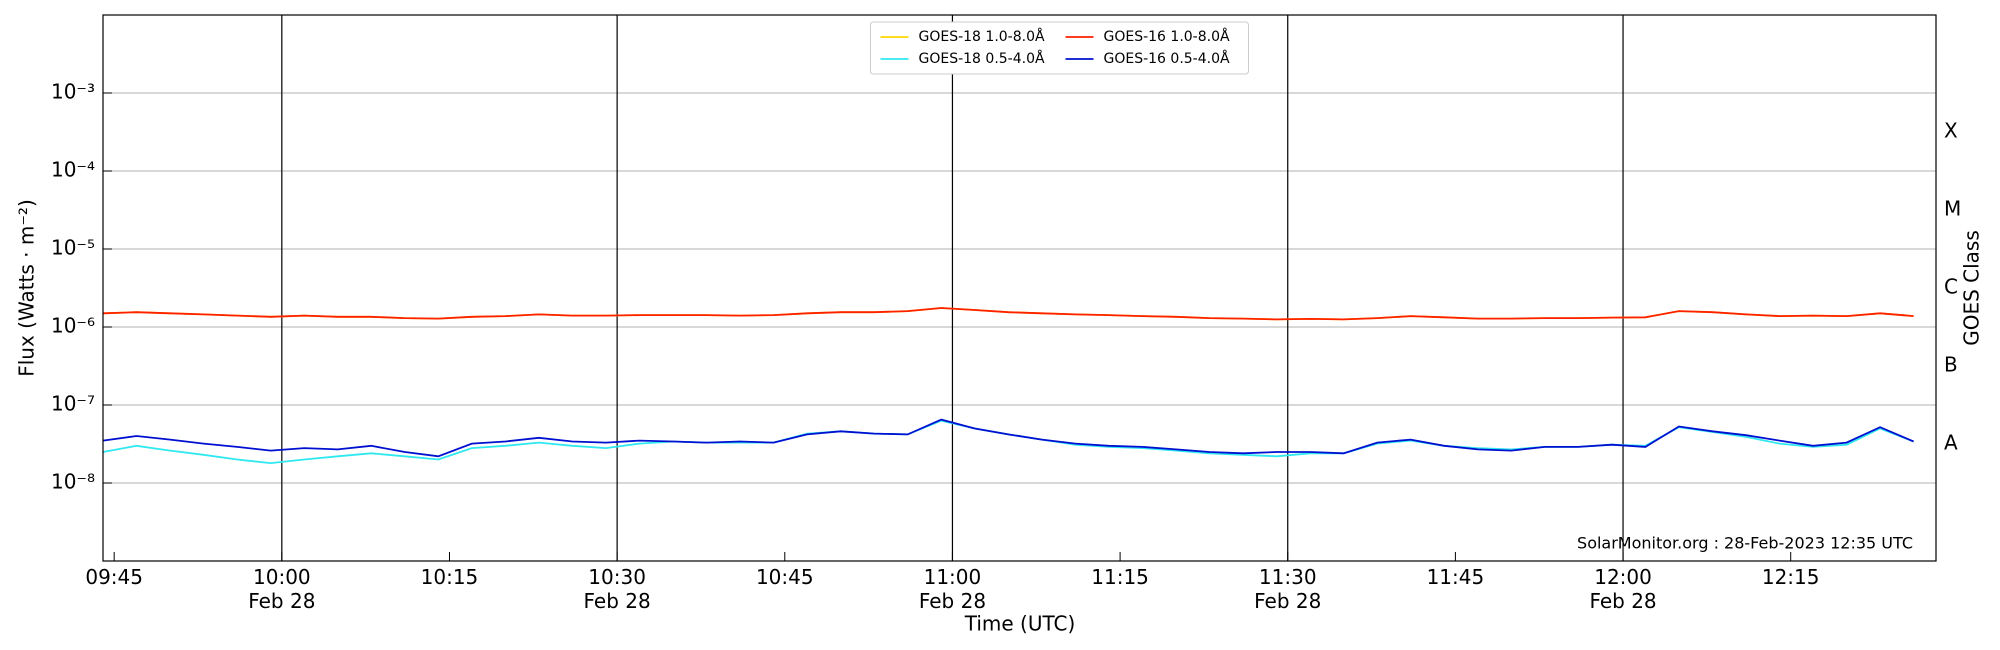  Describe the element at coordinates (1745, 543) in the screenshot. I see `annotation: SolarMonitor.org : 28-Feb-2023 12:35 UTC` at that location.